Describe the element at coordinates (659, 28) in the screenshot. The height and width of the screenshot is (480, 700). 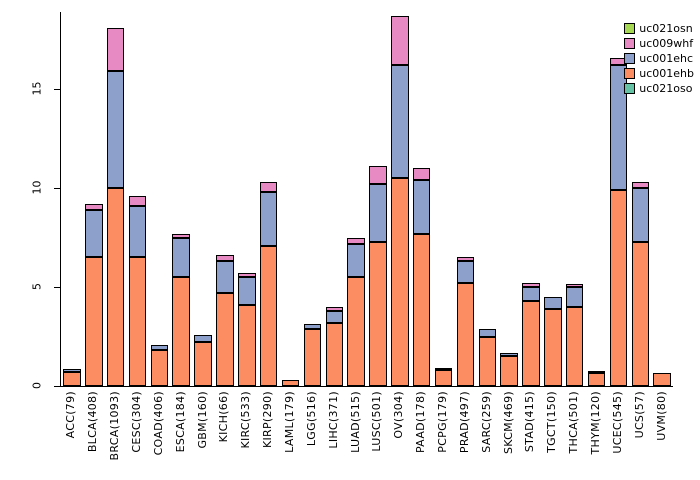
I see `legend-item: uc021osn` at that location.